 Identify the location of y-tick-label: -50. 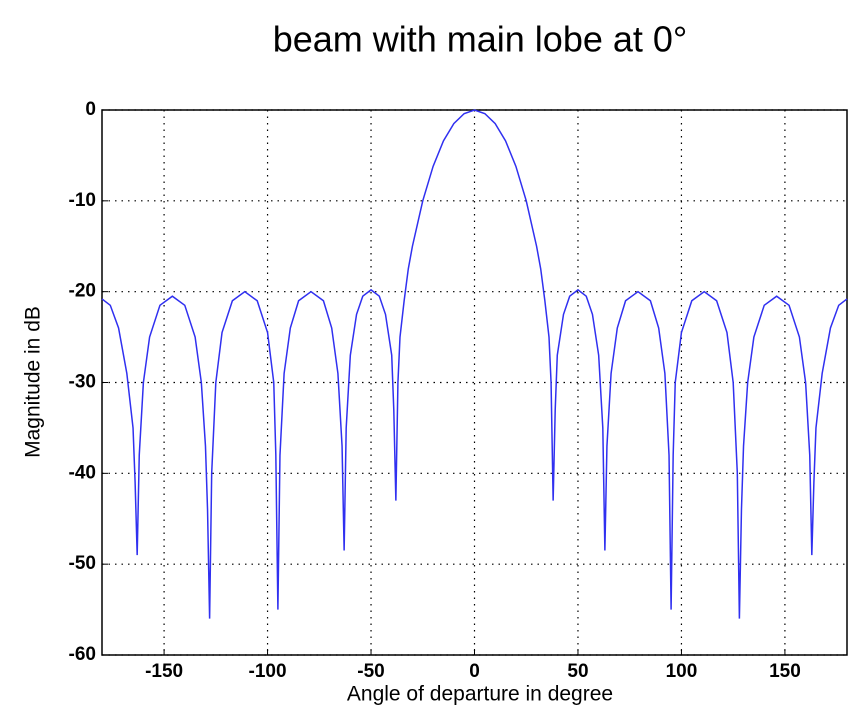
(82, 563).